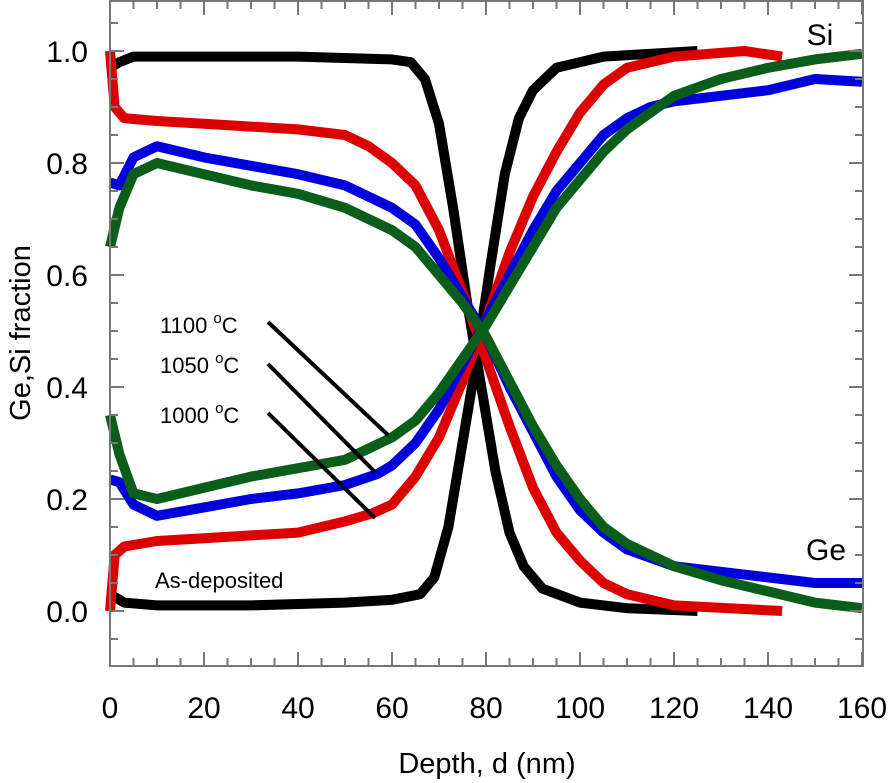  What do you see at coordinates (21, 333) in the screenshot?
I see `y-axis-label: Ge,Si fraction` at bounding box center [21, 333].